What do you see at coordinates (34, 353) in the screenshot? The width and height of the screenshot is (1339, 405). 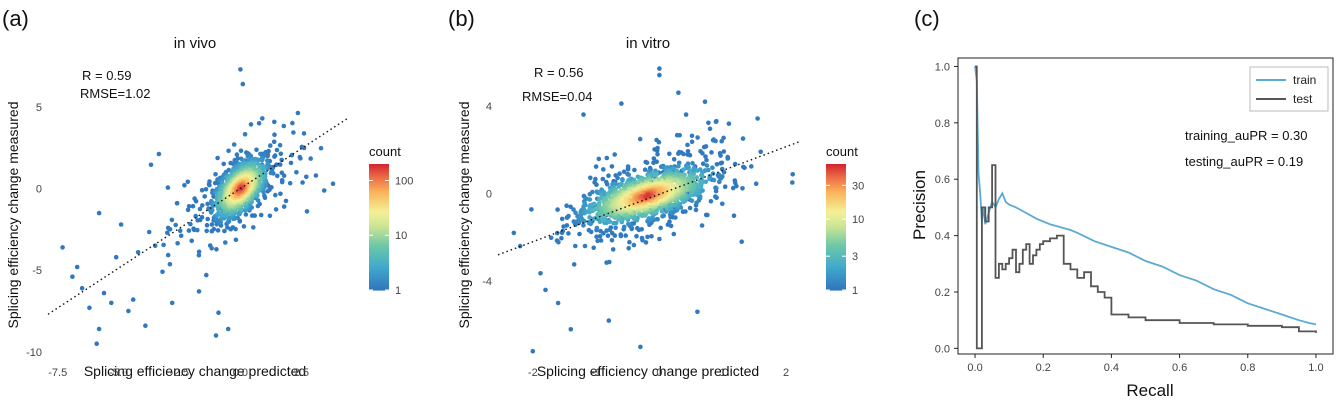 I see `y-tick-label-3: -10` at bounding box center [34, 353].